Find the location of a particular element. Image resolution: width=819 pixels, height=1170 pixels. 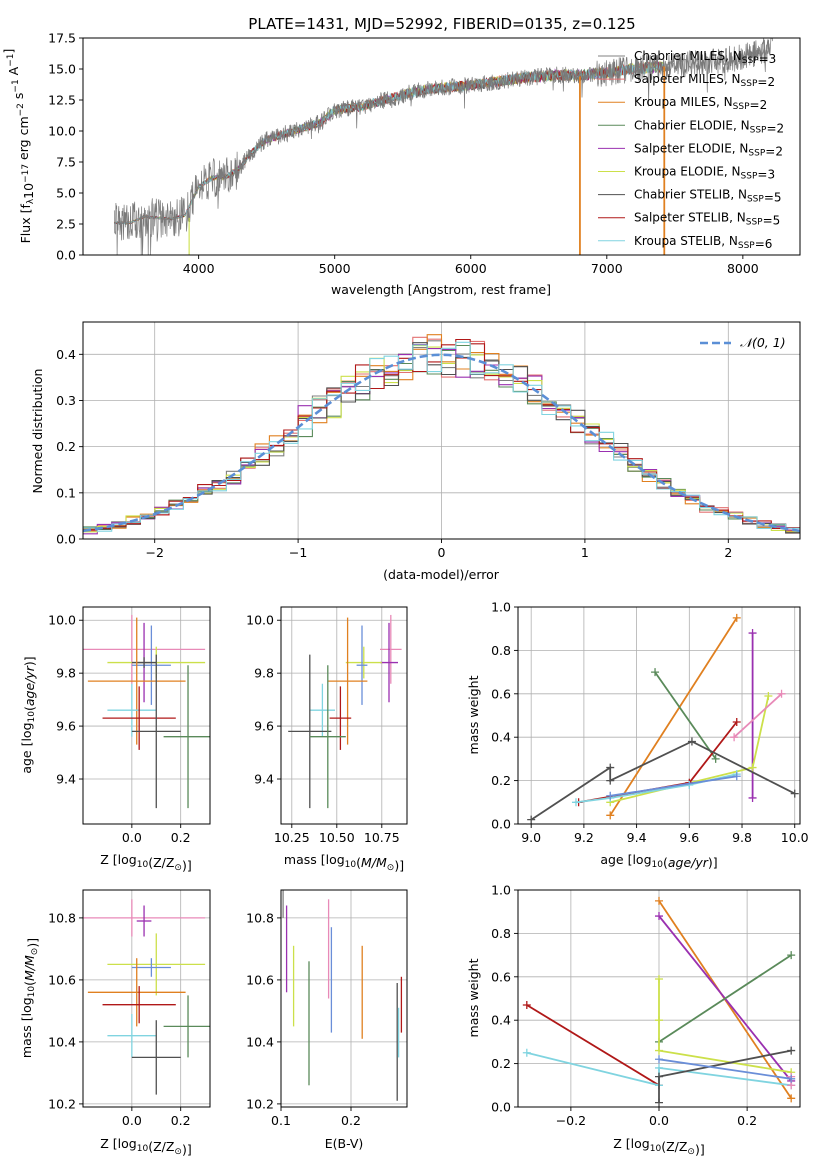

y-axis-label-text: mass [log10(M/M⊙)] is located at coordinates (29, 998).